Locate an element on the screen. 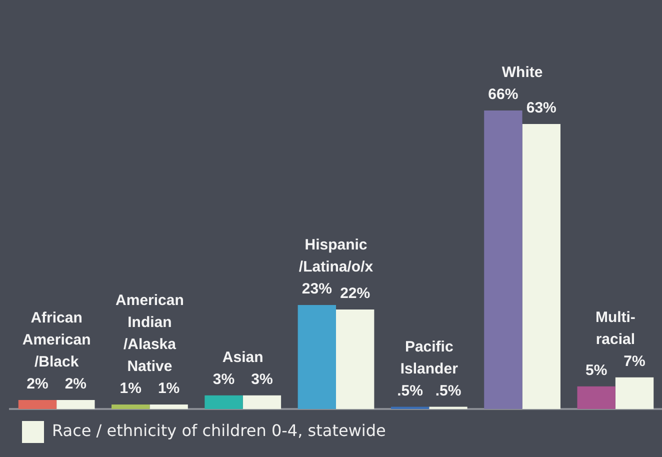 This screenshot has width=662, height=457. x-tick-label: Hispanic /Latina/o/x is located at coordinates (336, 256).